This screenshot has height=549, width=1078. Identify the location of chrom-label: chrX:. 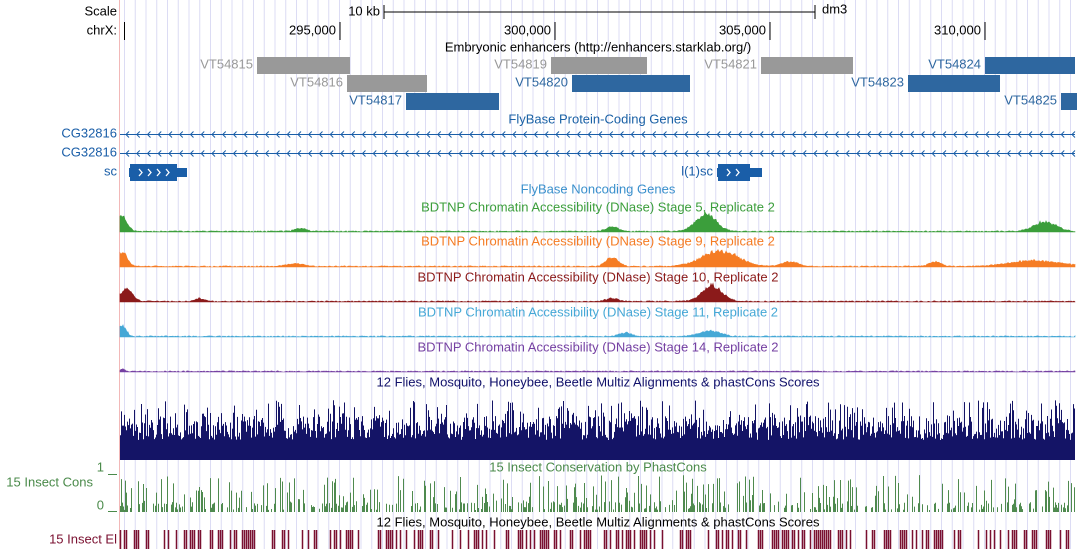
(102, 29).